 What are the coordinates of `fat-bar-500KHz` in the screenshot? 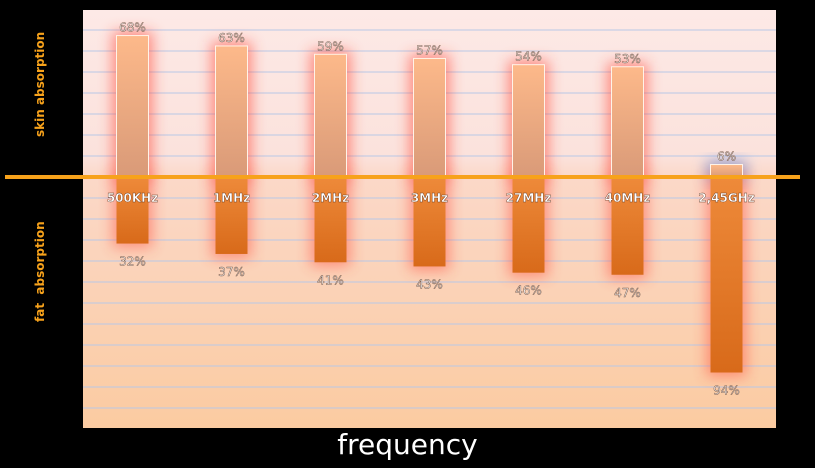 It's located at (132, 210).